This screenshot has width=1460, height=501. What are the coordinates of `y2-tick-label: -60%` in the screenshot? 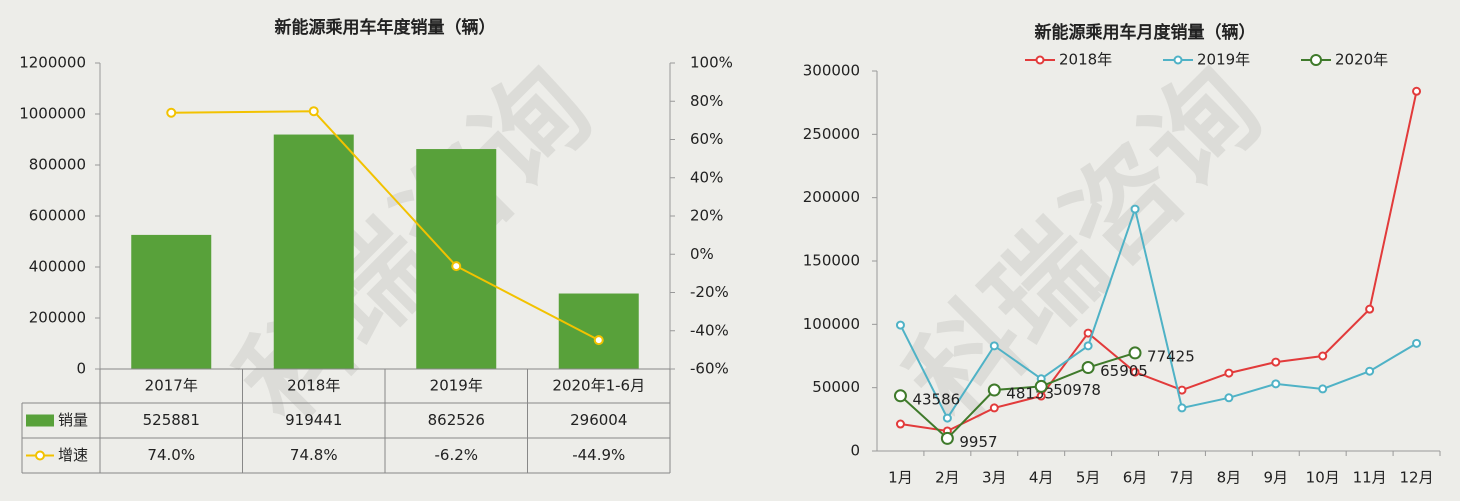 It's located at (709, 369).